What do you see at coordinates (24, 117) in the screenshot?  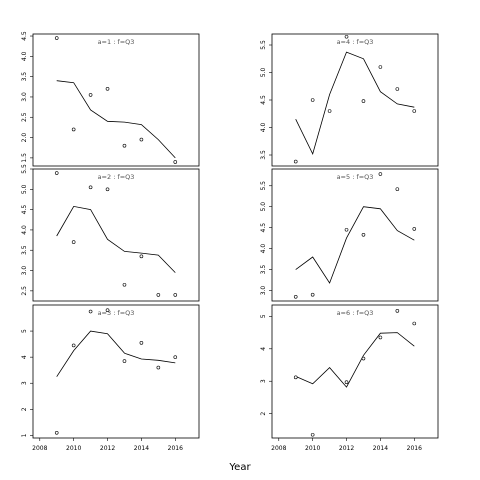 I see `y-tick-label: 2.5` at bounding box center [24, 117].